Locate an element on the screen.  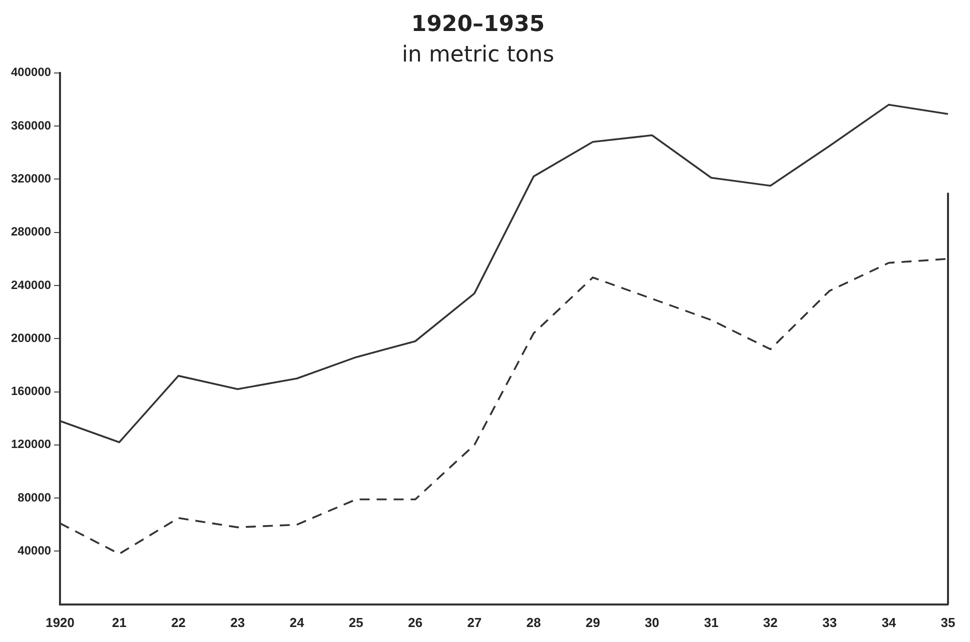
chart-subtitle: in metric tons is located at coordinates (478, 55).